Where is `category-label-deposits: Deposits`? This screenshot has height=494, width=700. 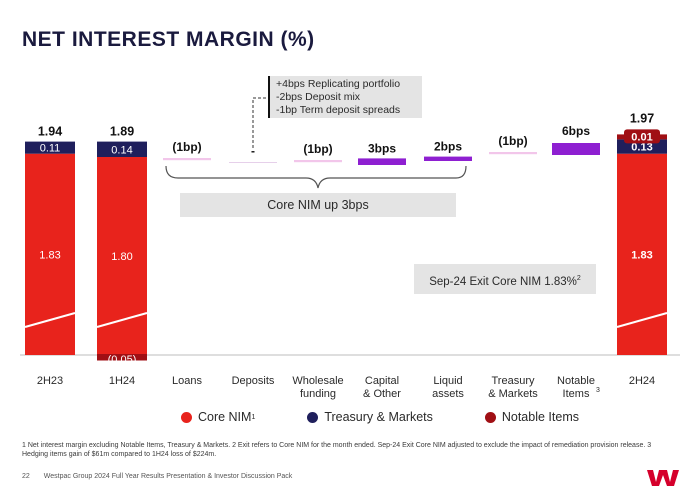 category-label-deposits: Deposits is located at coordinates (253, 381).